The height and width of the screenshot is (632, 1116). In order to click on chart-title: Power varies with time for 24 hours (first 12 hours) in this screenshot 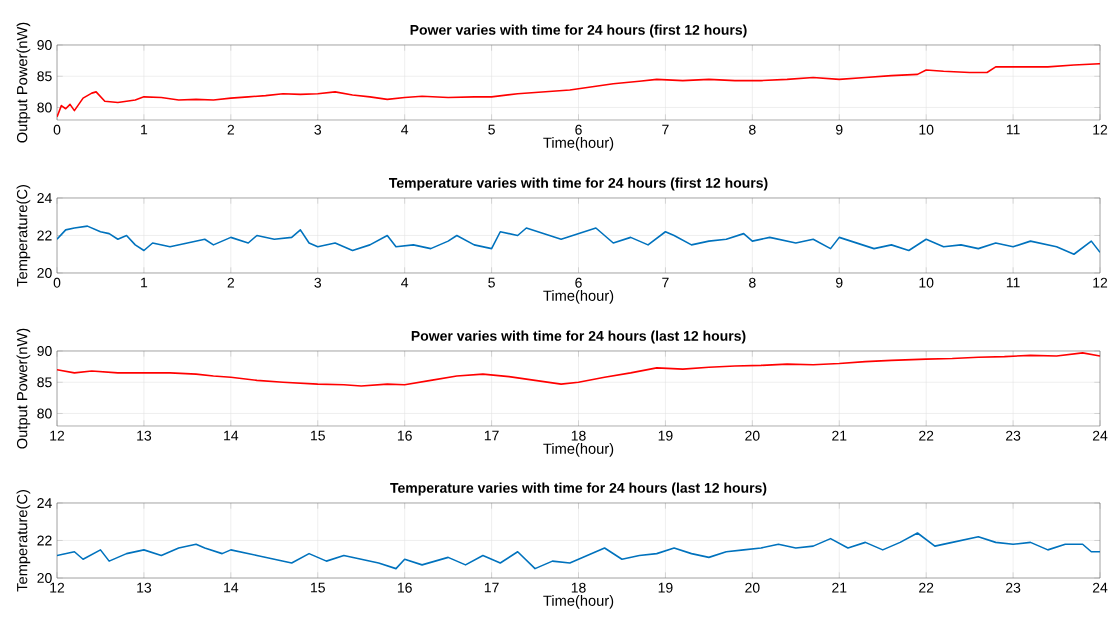, I will do `click(578, 31)`.